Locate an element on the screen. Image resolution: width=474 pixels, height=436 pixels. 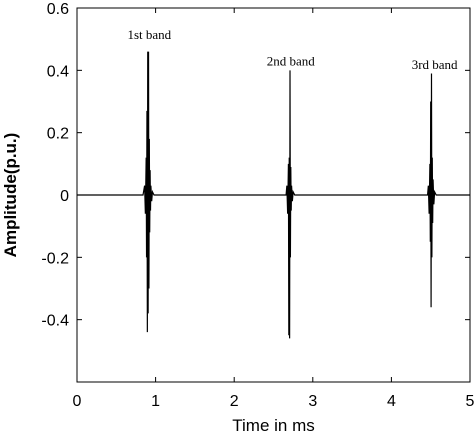
band-annotation: 1st band is located at coordinates (149, 34).